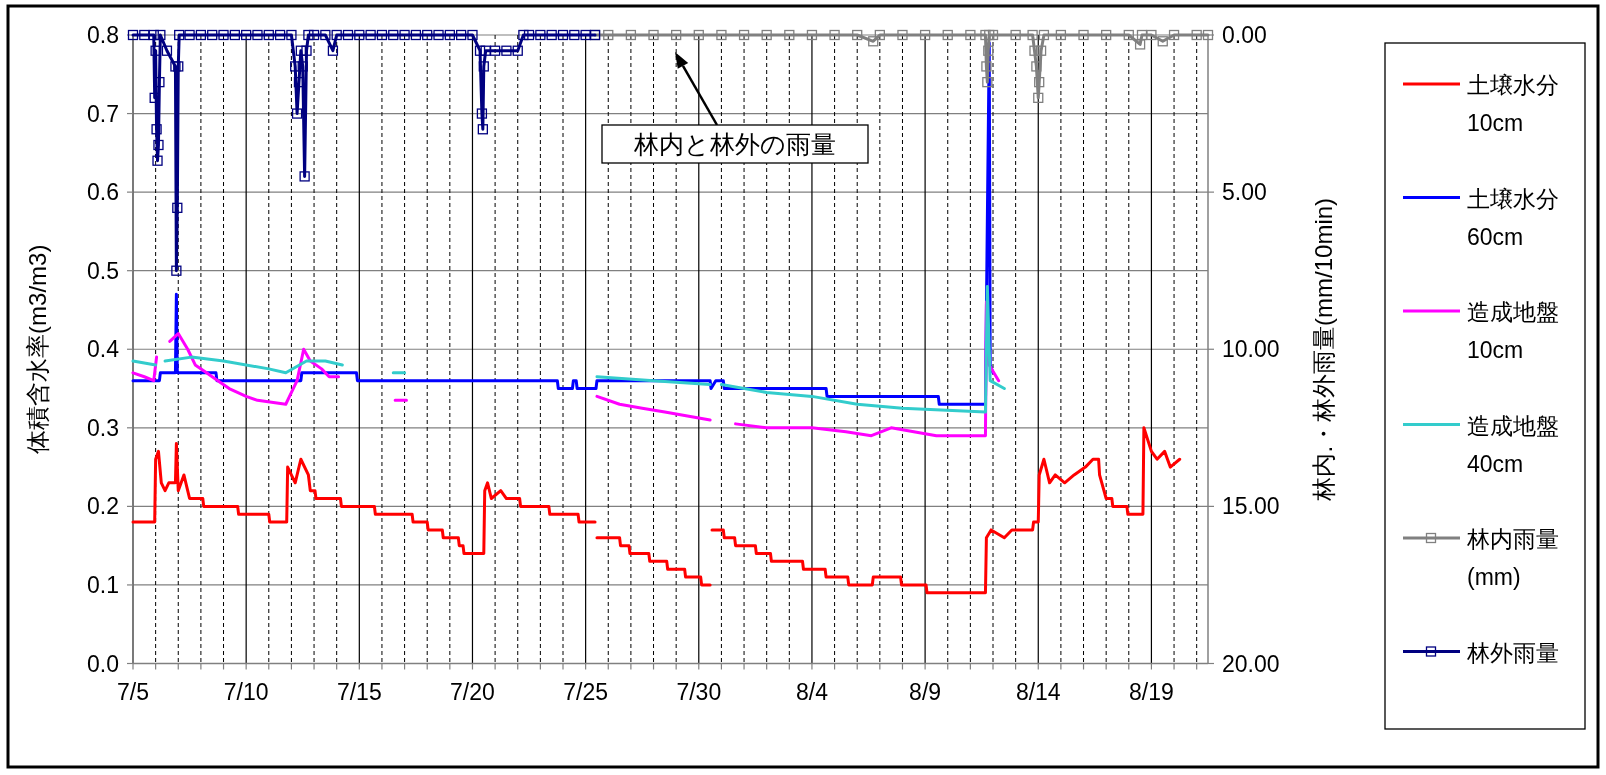 The width and height of the screenshot is (1606, 775). What do you see at coordinates (103, 663) in the screenshot?
I see `y-tick-label: 0.0` at bounding box center [103, 663].